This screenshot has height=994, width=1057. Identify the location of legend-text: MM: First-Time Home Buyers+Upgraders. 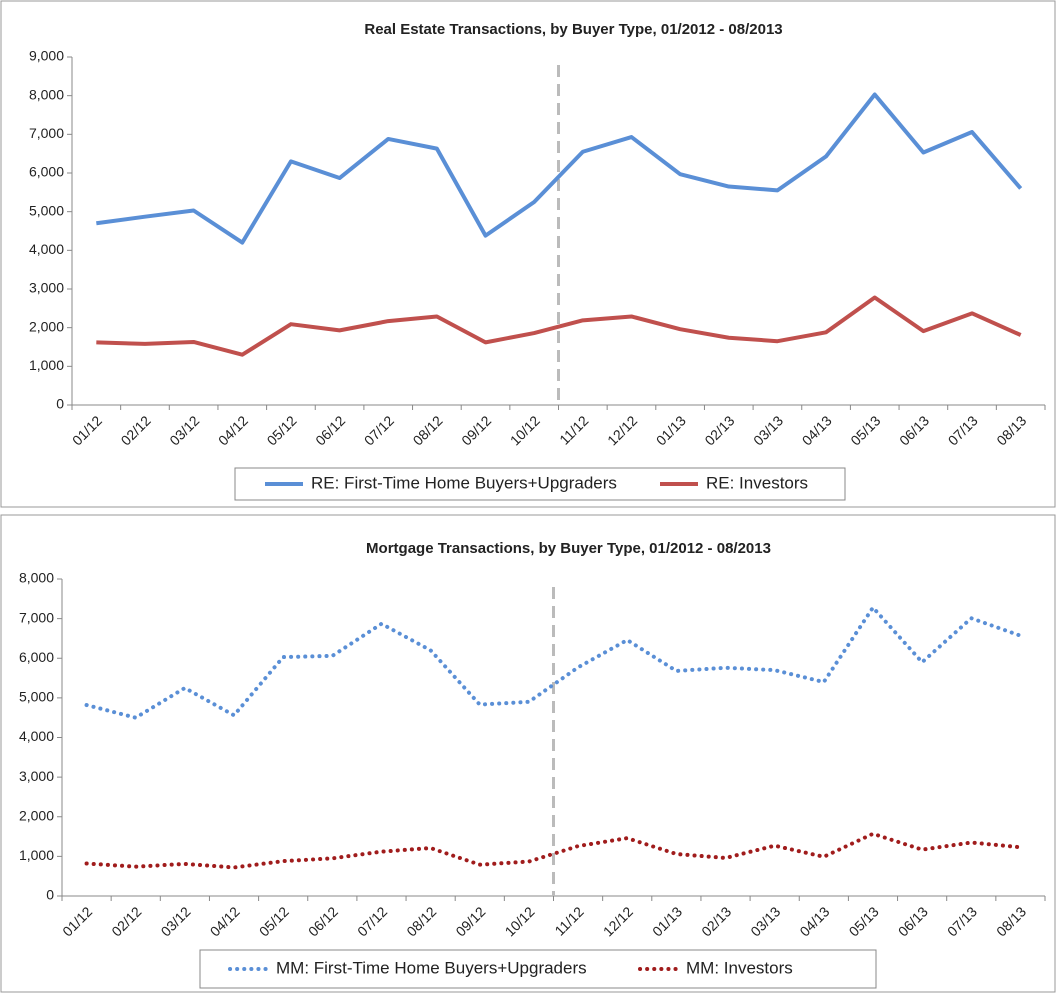
(431, 967).